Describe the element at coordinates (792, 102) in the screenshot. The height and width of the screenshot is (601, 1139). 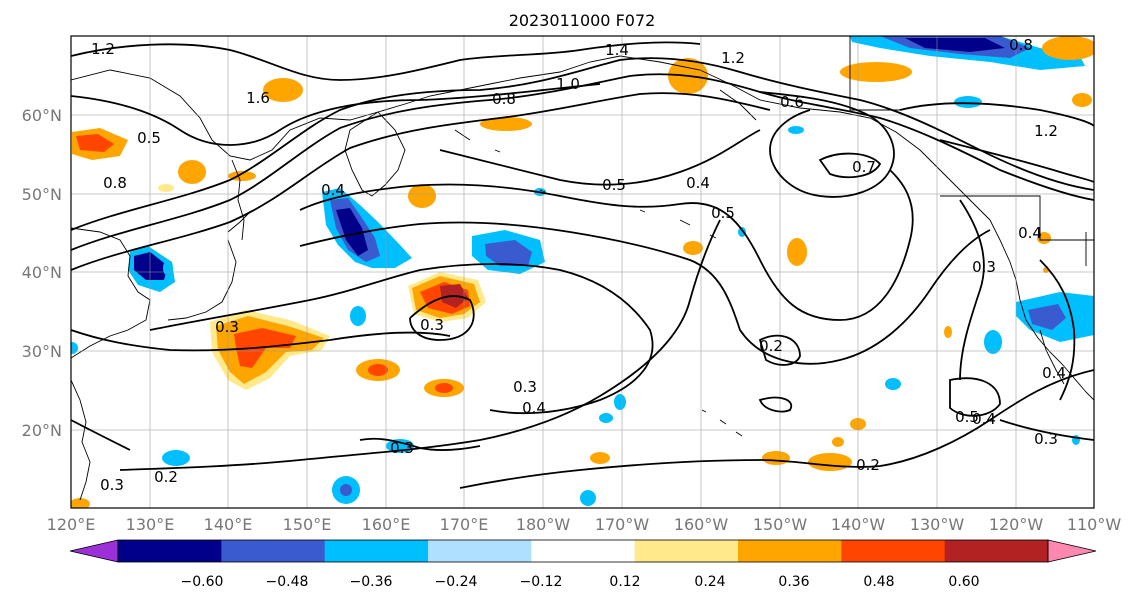
I see `svg-text: 0.6` at that location.